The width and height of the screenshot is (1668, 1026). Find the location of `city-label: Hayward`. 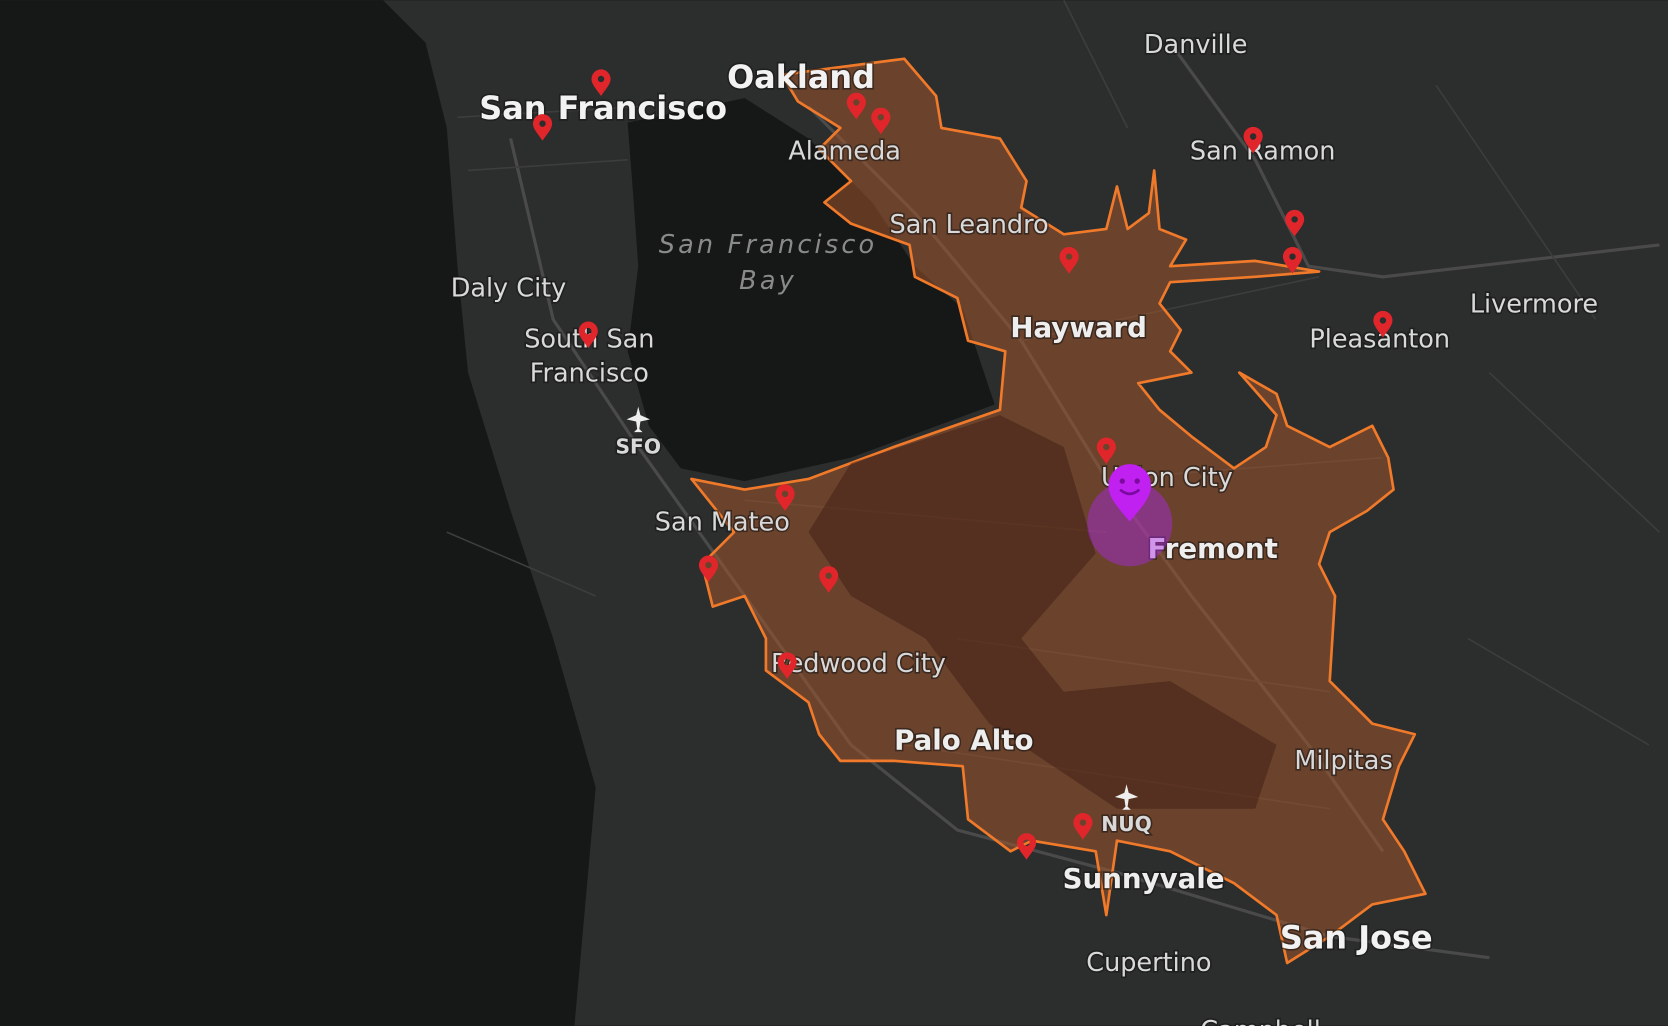

city-label: Hayward is located at coordinates (1078, 327).